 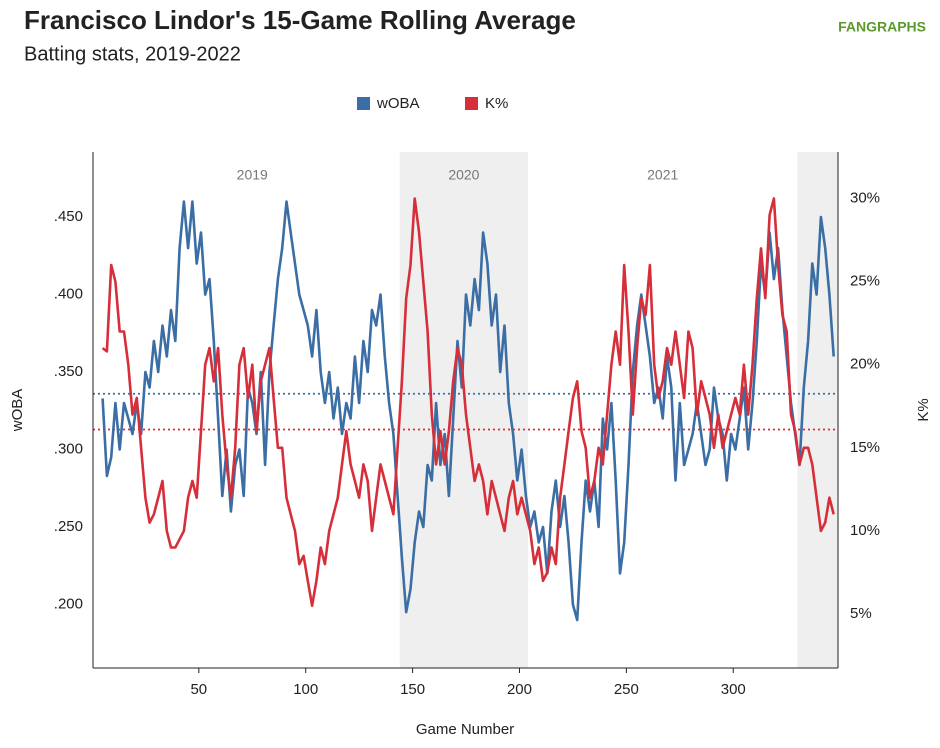 What do you see at coordinates (68, 603) in the screenshot?
I see `y-tick-label: .200` at bounding box center [68, 603].